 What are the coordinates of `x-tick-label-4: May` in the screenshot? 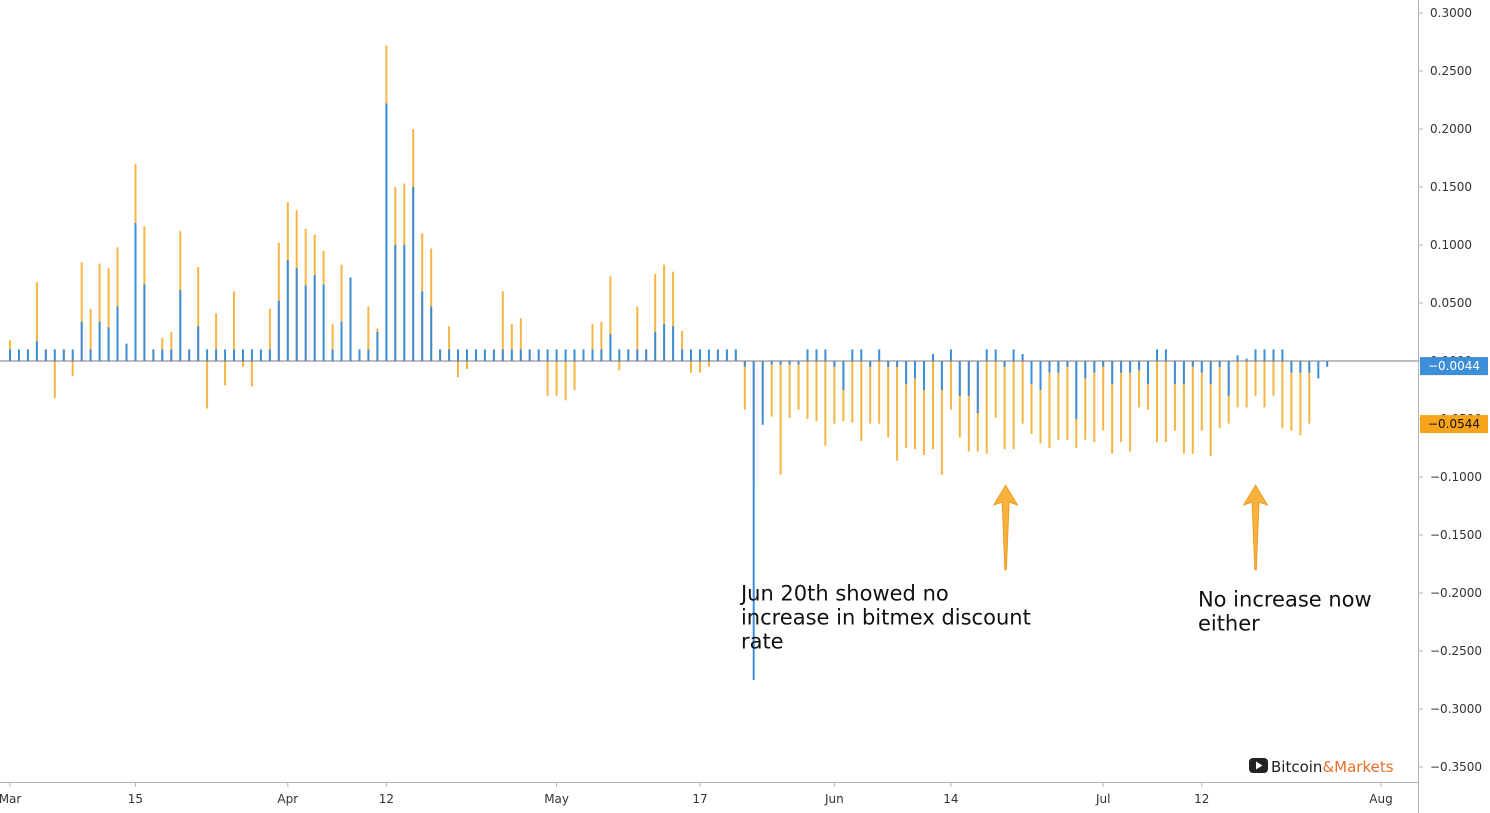 It's located at (556, 799).